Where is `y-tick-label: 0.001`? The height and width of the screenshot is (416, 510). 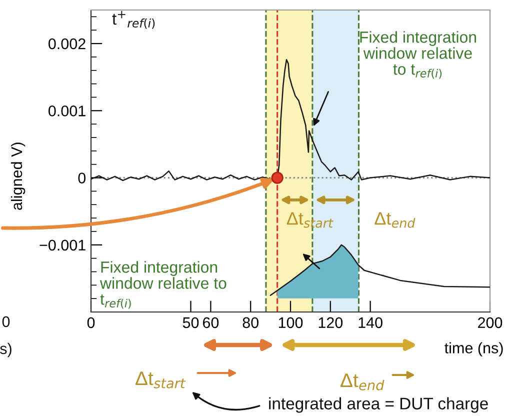
y-tick-label: 0.001 is located at coordinates (67, 111).